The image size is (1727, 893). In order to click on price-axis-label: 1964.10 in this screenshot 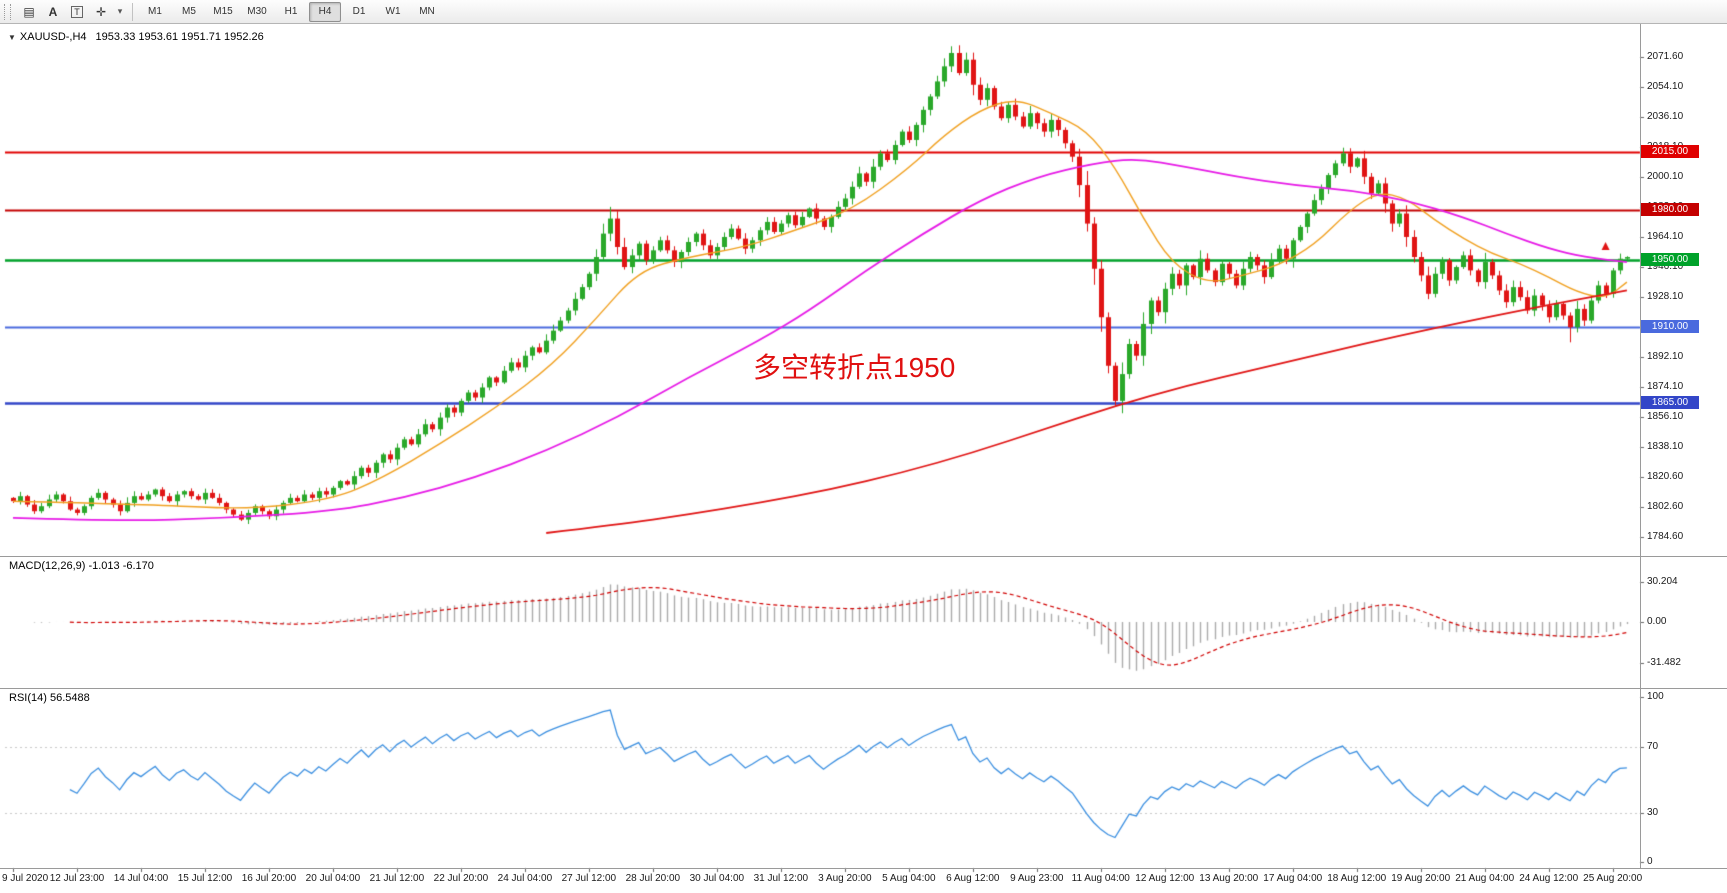, I will do `click(1665, 236)`.